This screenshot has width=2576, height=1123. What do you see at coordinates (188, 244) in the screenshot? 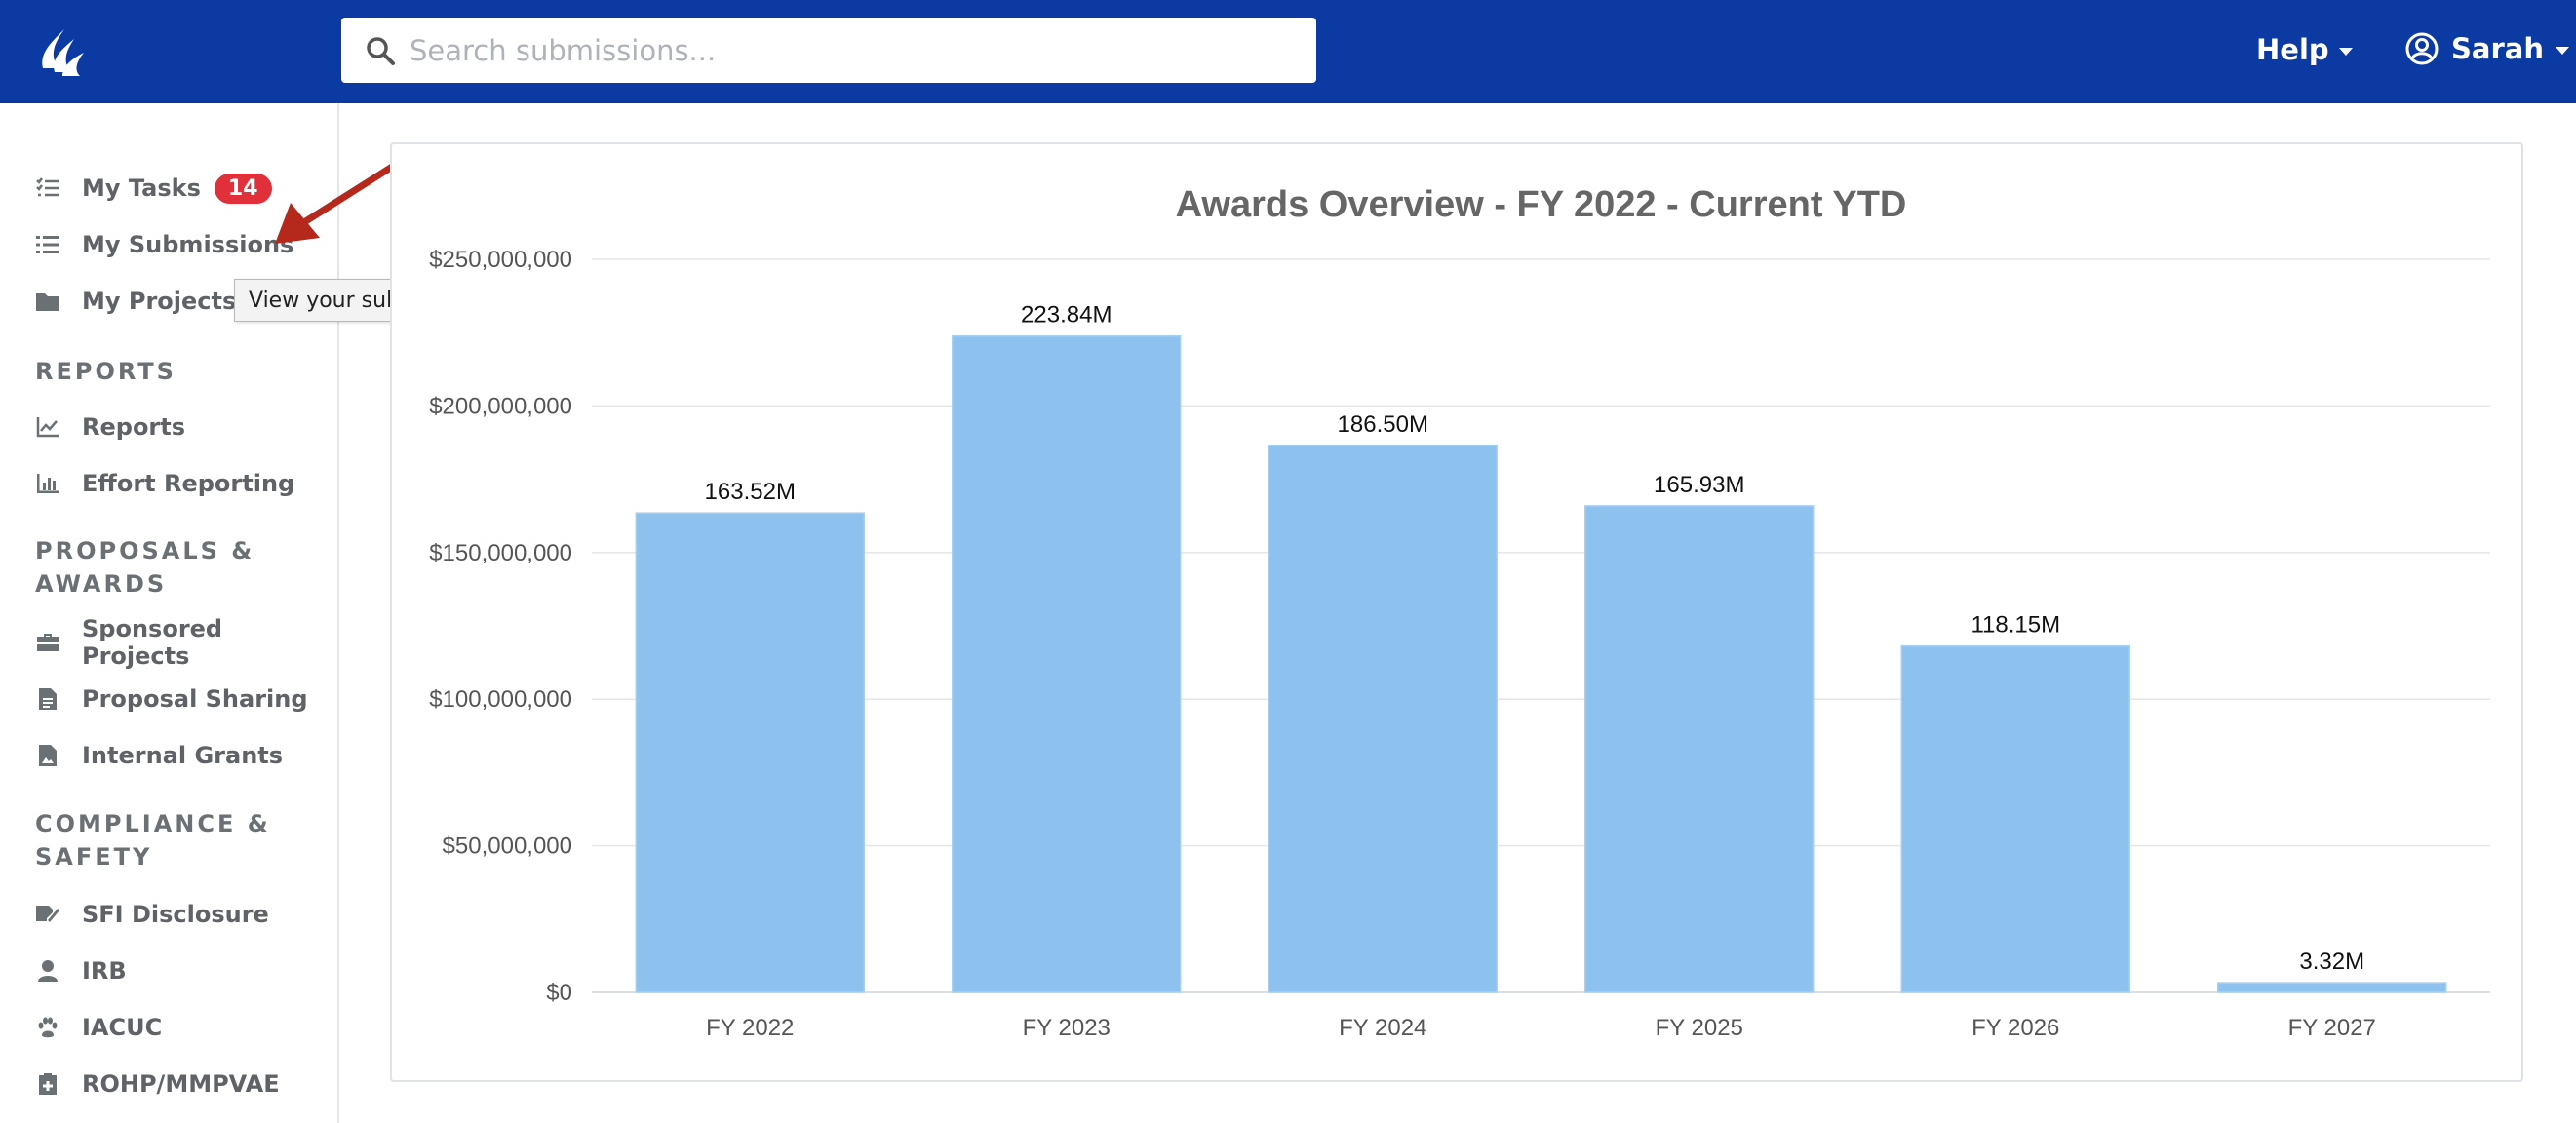
I see `sidebar-item-label: My Submissions` at bounding box center [188, 244].